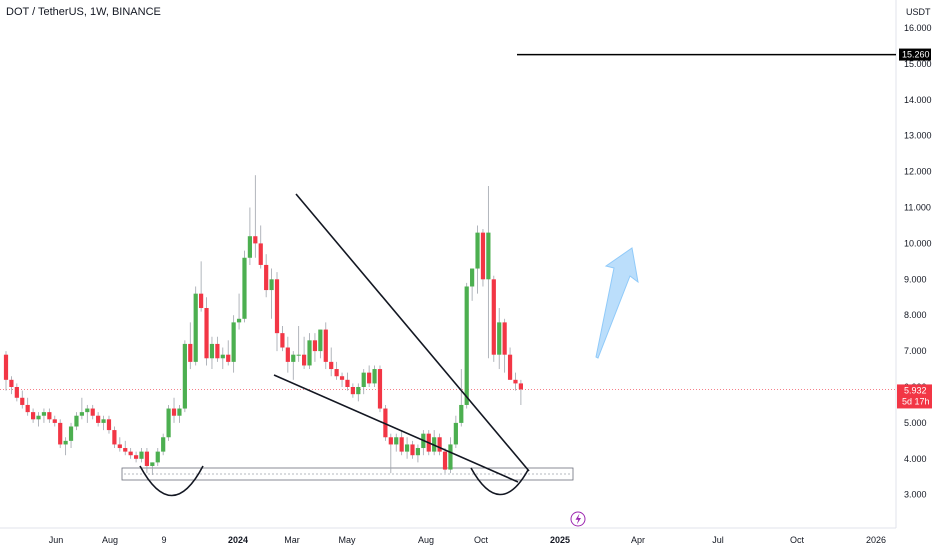  I want to click on x-tick-label: 2025, so click(560, 540).